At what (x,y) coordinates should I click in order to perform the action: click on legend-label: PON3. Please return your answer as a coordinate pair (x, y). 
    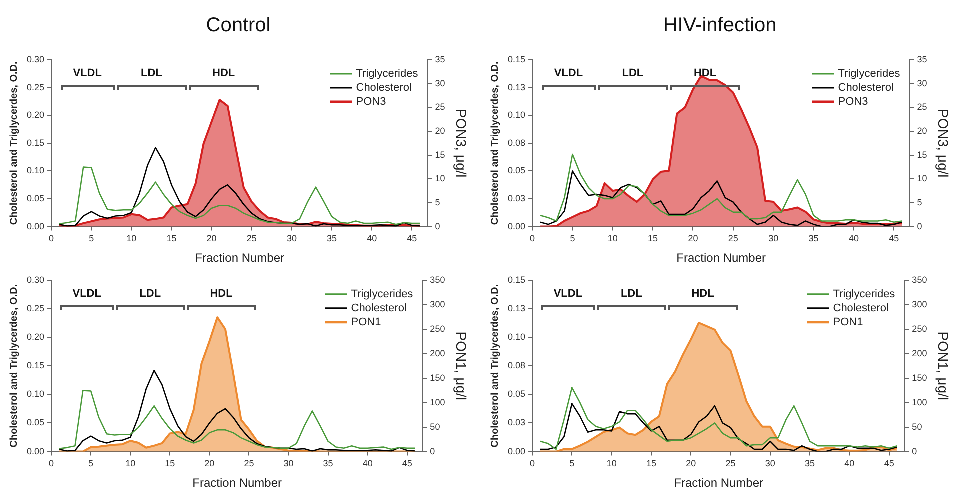
    Looking at the image, I should click on (371, 102).